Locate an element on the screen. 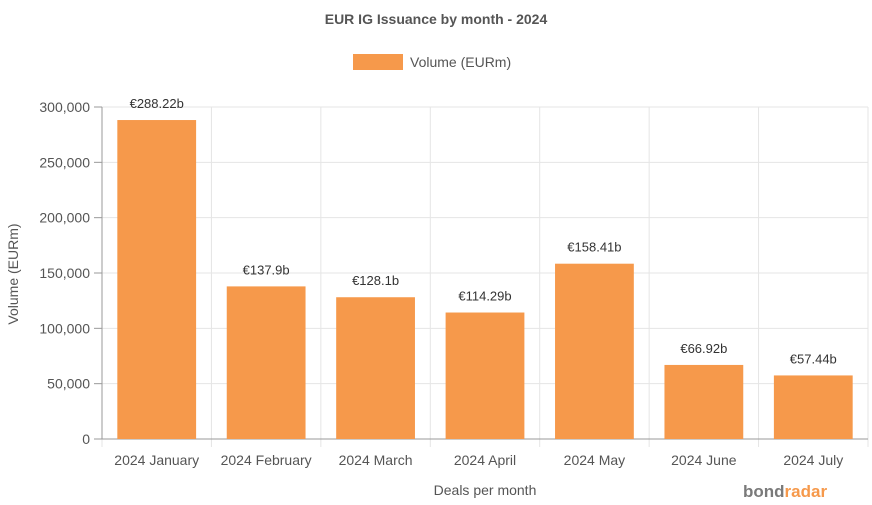  bondradar-logo: bondradar is located at coordinates (785, 491).